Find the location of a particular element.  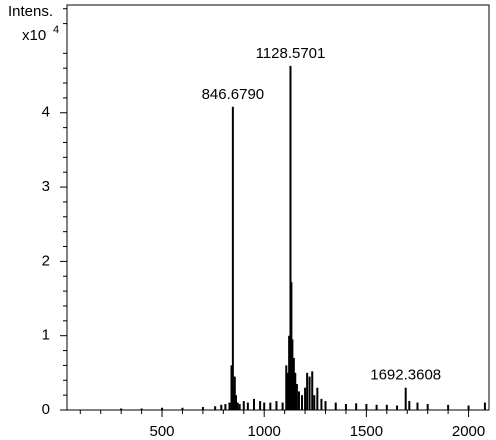

peak-label: 1128.5701 is located at coordinates (291, 53).